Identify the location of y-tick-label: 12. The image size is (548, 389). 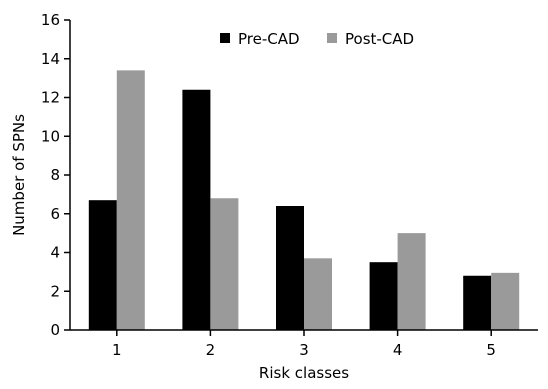
(50, 98).